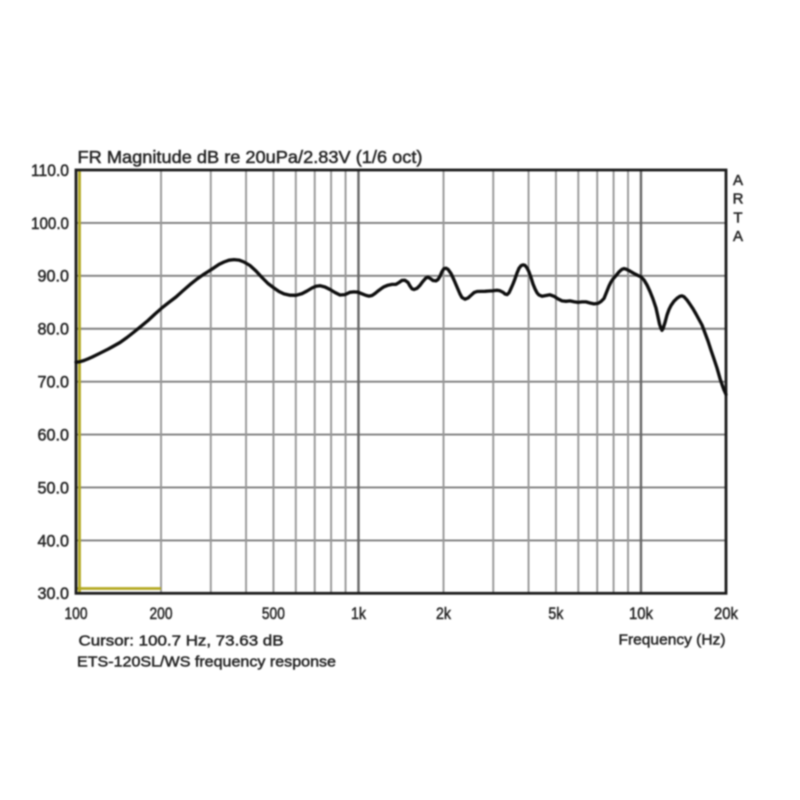  I want to click on svg-text:FR Magnitude dB re 20uPa/2.83V: FR Magnitude dB re 20uPa/2.83V (1/6 oct), so click(250, 157).